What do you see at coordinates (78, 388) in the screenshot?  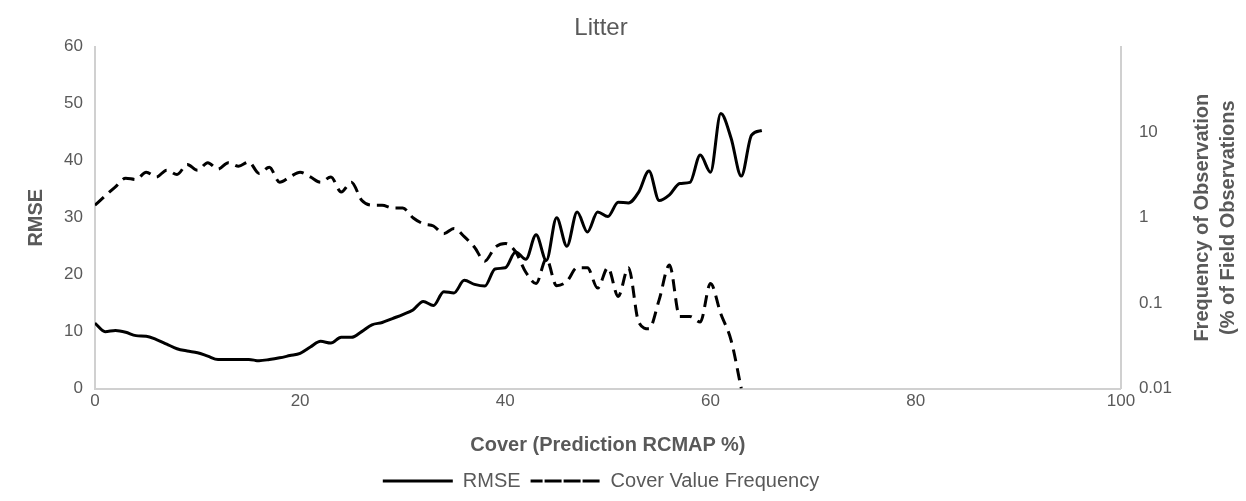 I see `y-tick-label: 0` at bounding box center [78, 388].